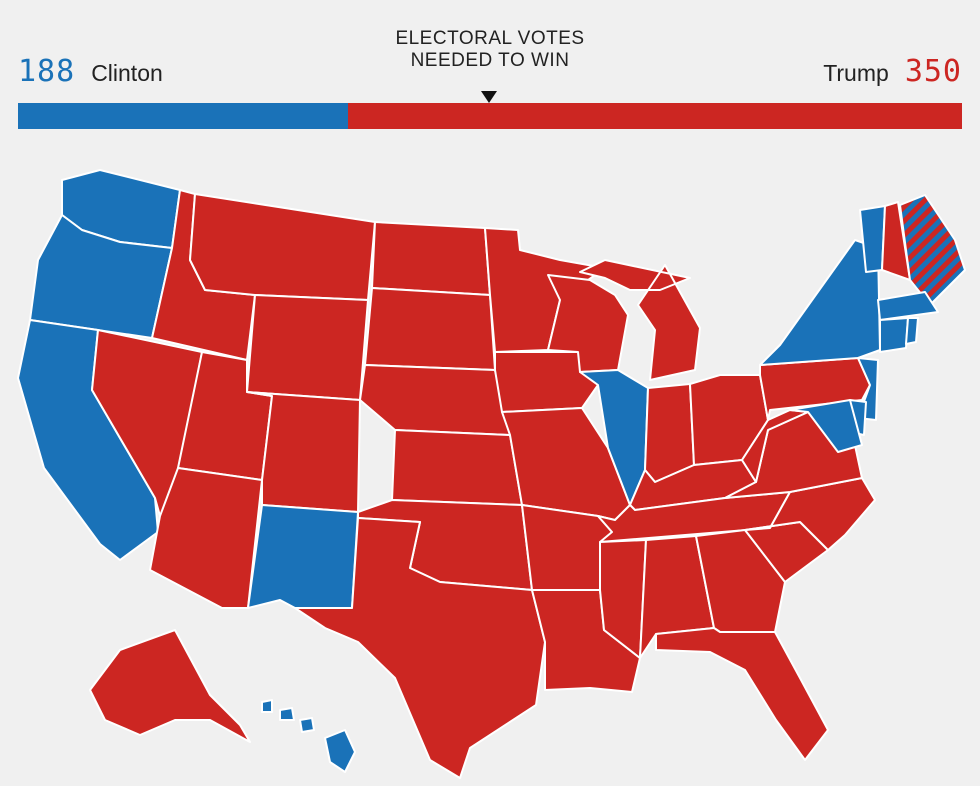 The height and width of the screenshot is (786, 980). What do you see at coordinates (435, 400) in the screenshot?
I see `state-ne` at bounding box center [435, 400].